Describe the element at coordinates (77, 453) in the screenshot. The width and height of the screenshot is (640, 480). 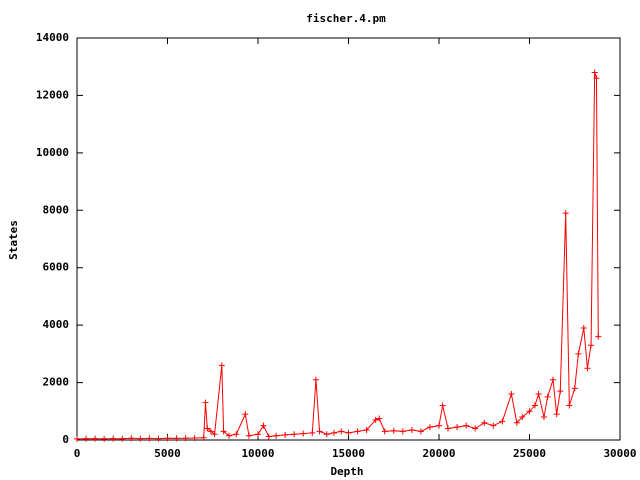
I see `x-tick-label: 0` at that location.